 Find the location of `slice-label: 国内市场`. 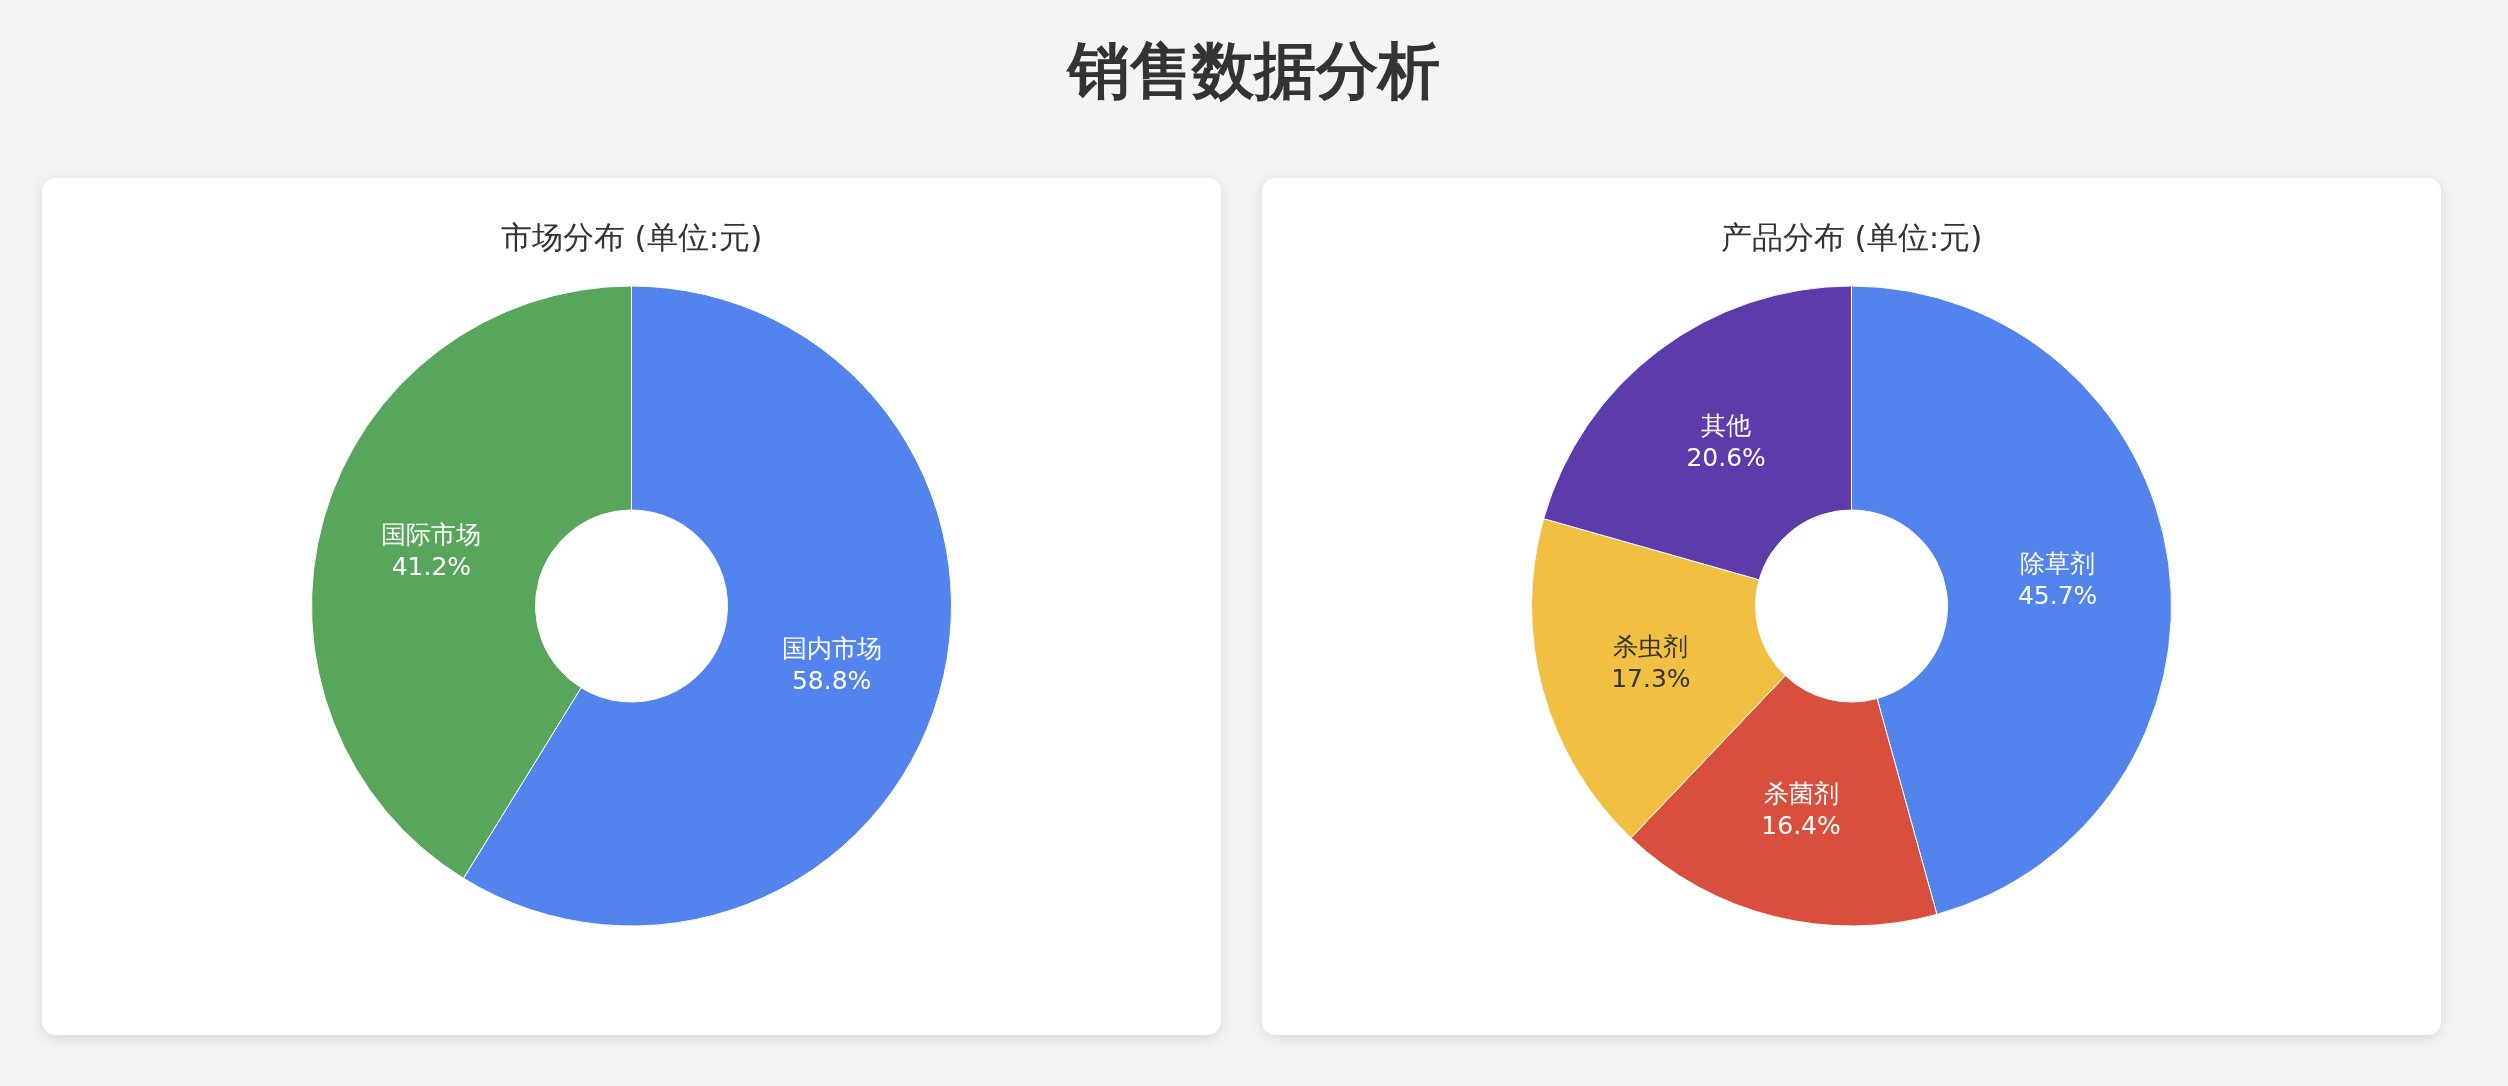

slice-label: 国内市场 is located at coordinates (831, 648).